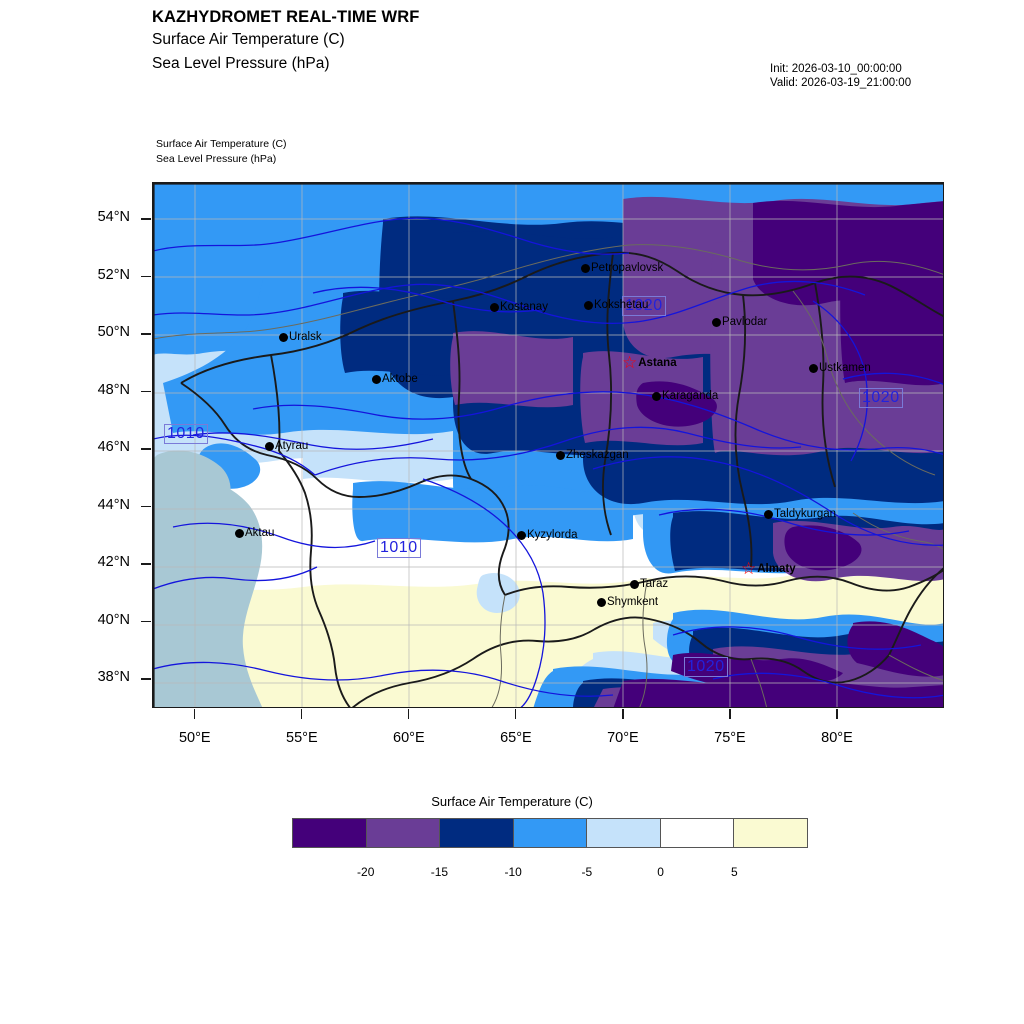  I want to click on subtitle-pressure: Sea Level Pressure (hPa), so click(241, 63).